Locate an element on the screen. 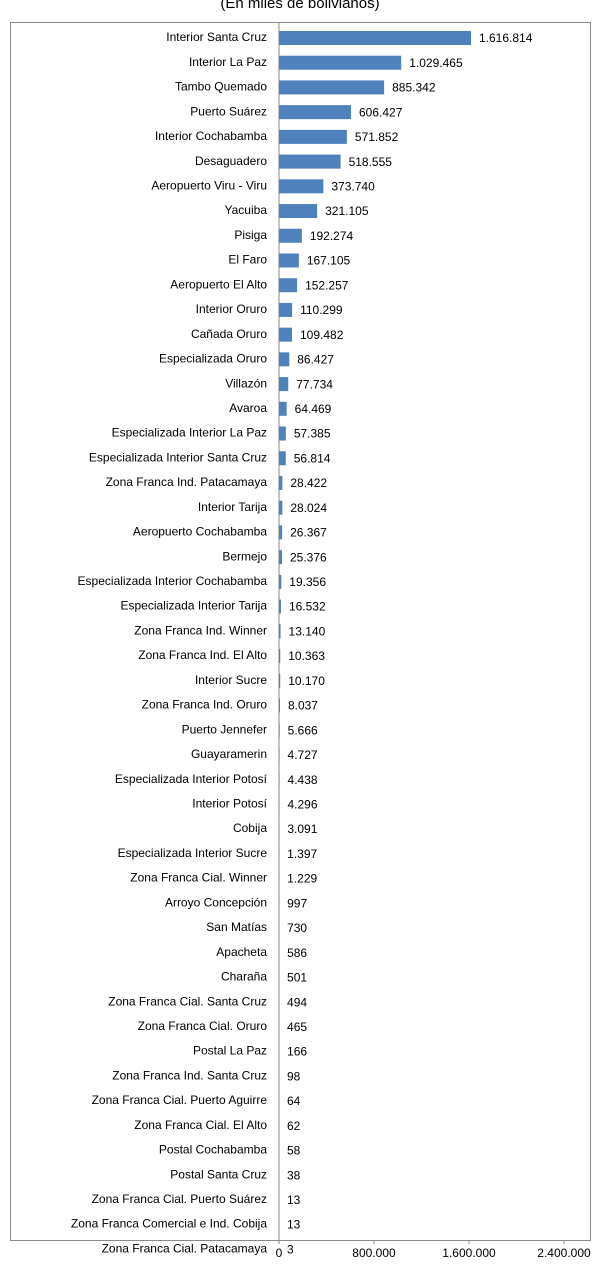 This screenshot has height=1267, width=601. value-label: 997 is located at coordinates (297, 903).